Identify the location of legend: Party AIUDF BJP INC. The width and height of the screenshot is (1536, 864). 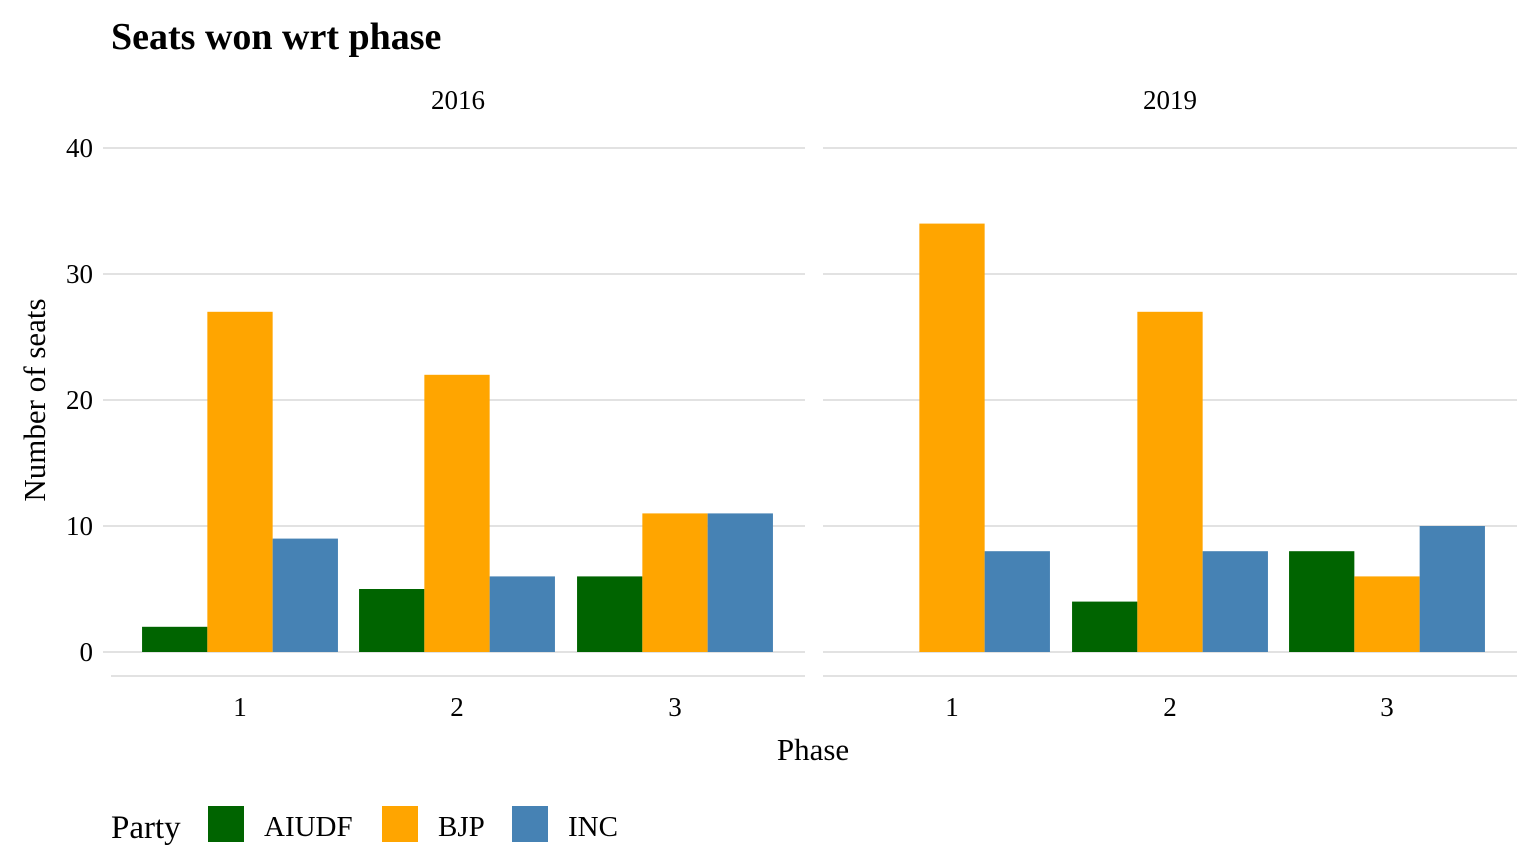
(364, 826).